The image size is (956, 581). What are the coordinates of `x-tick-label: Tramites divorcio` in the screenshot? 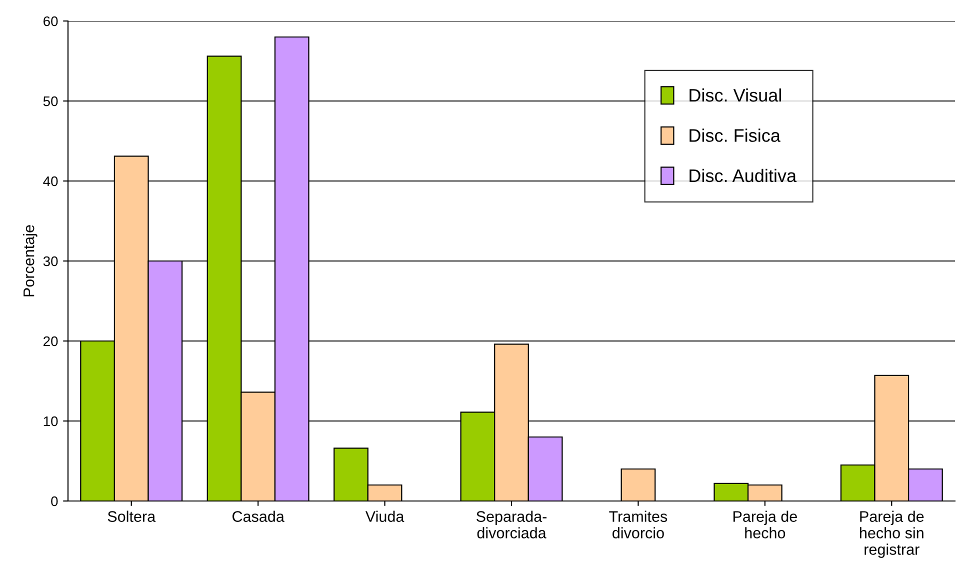 It's located at (638, 524).